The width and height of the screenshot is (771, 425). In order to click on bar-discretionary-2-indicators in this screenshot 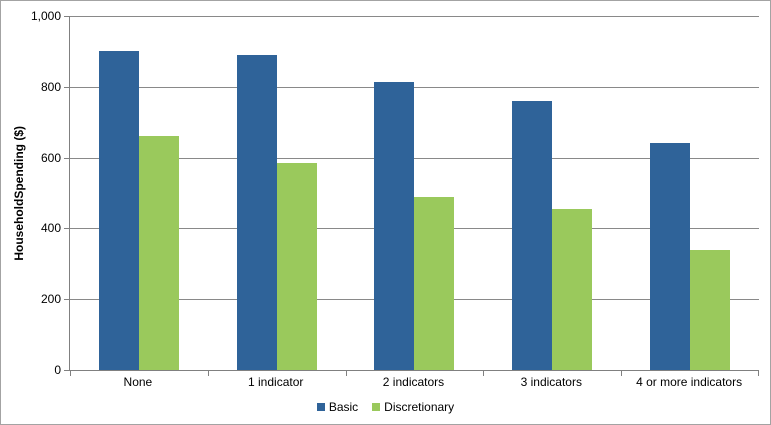, I will do `click(434, 283)`.